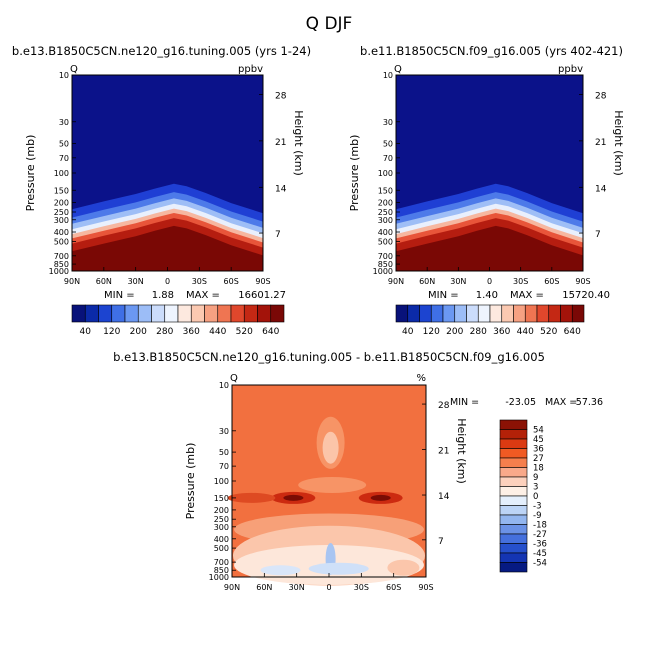 The image size is (658, 658). What do you see at coordinates (61, 173) in the screenshot?
I see `panel-model_a-ytick-label-4: 100` at bounding box center [61, 173].